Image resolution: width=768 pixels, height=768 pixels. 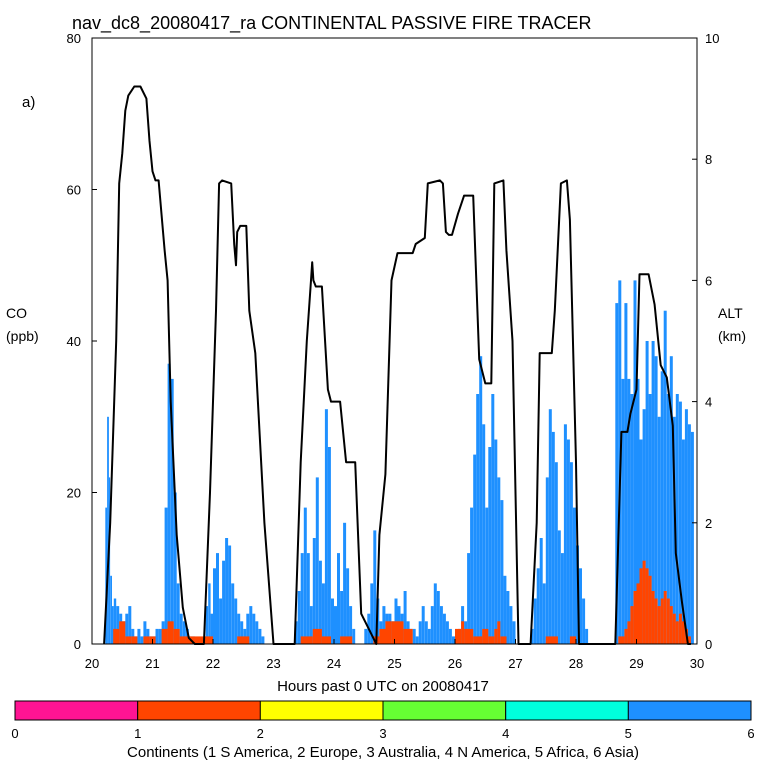 What do you see at coordinates (213, 663) in the screenshot?
I see `x-tick-label: 22` at bounding box center [213, 663].